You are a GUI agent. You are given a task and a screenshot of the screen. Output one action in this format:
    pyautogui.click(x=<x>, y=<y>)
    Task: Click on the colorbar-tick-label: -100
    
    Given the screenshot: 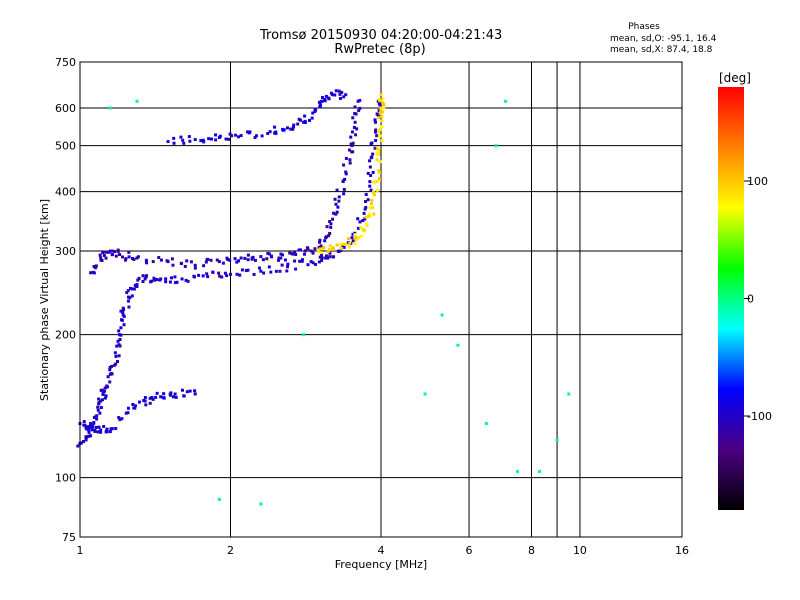 What is the action you would take?
    pyautogui.click(x=759, y=416)
    